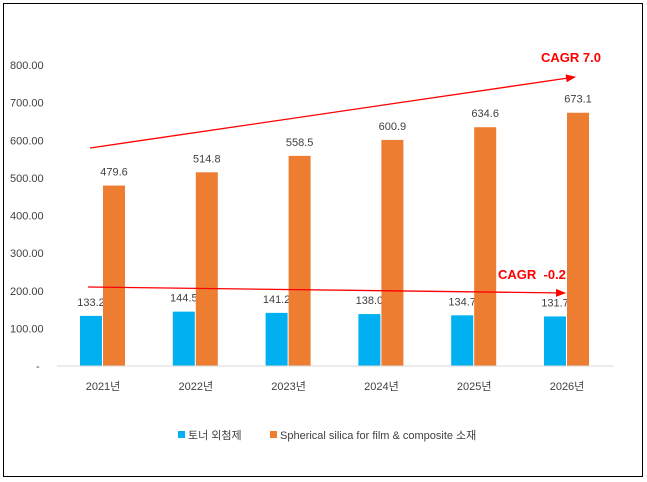 The height and width of the screenshot is (482, 647). What do you see at coordinates (184, 299) in the screenshot?
I see `data-label: 144.5` at bounding box center [184, 299].